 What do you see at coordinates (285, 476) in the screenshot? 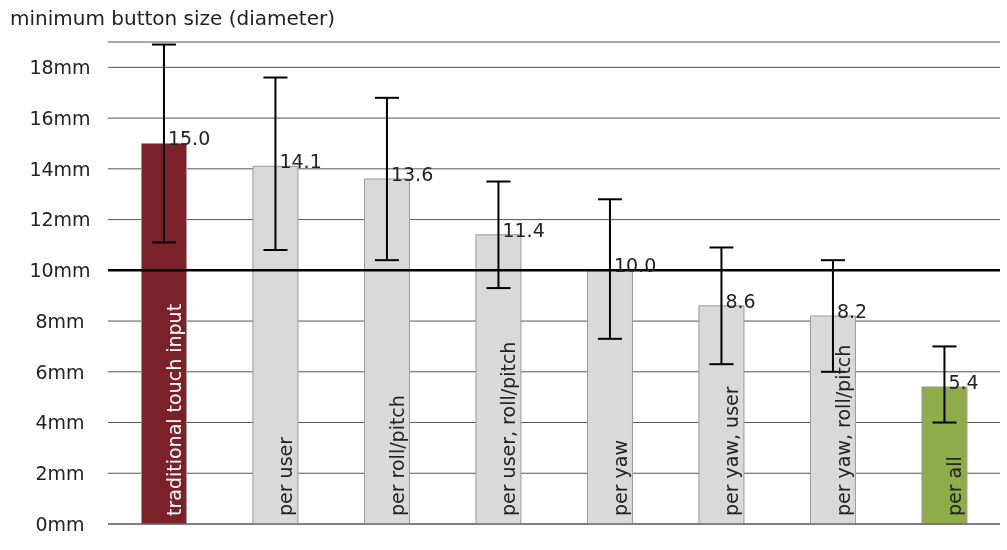
I see `x-tick-label: per user` at bounding box center [285, 476].